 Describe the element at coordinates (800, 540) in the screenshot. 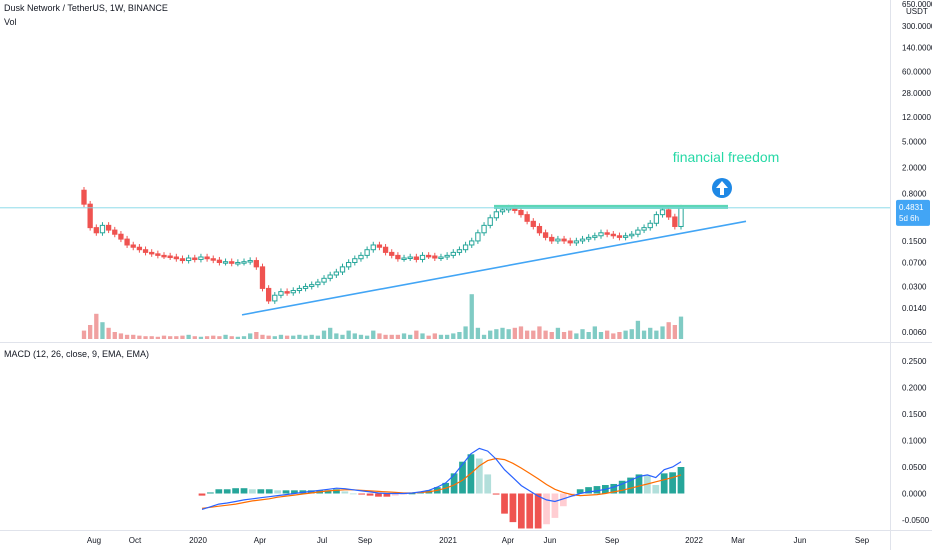

I see `time-axis-label-12: Jun` at that location.